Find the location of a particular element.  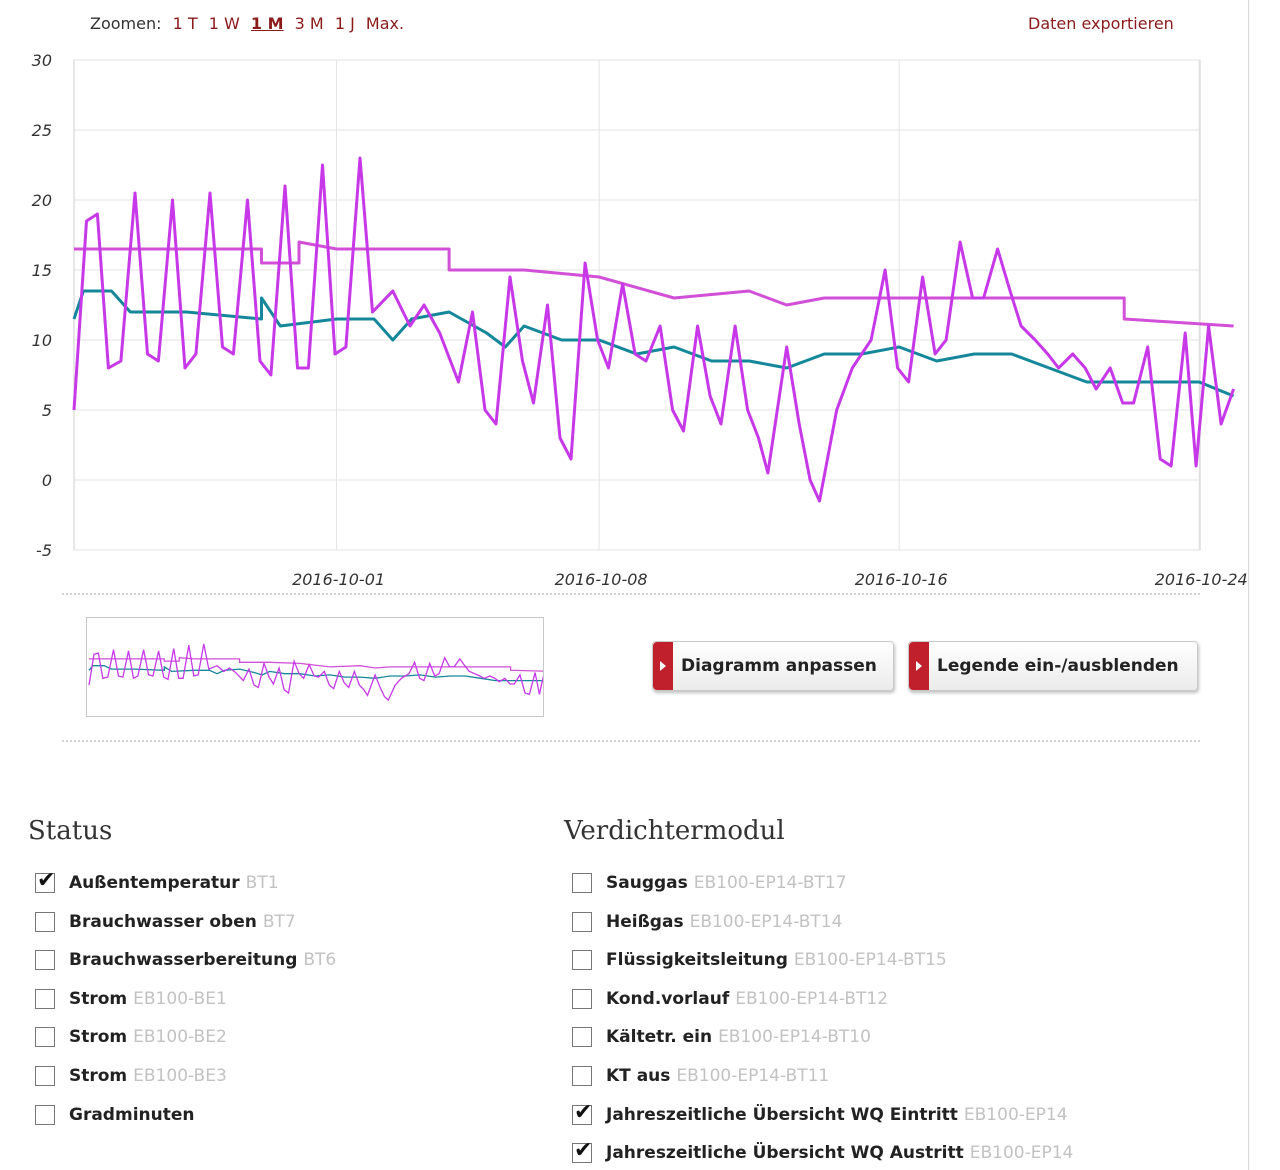

x-tick-label: 2016-10-16 is located at coordinates (901, 577).